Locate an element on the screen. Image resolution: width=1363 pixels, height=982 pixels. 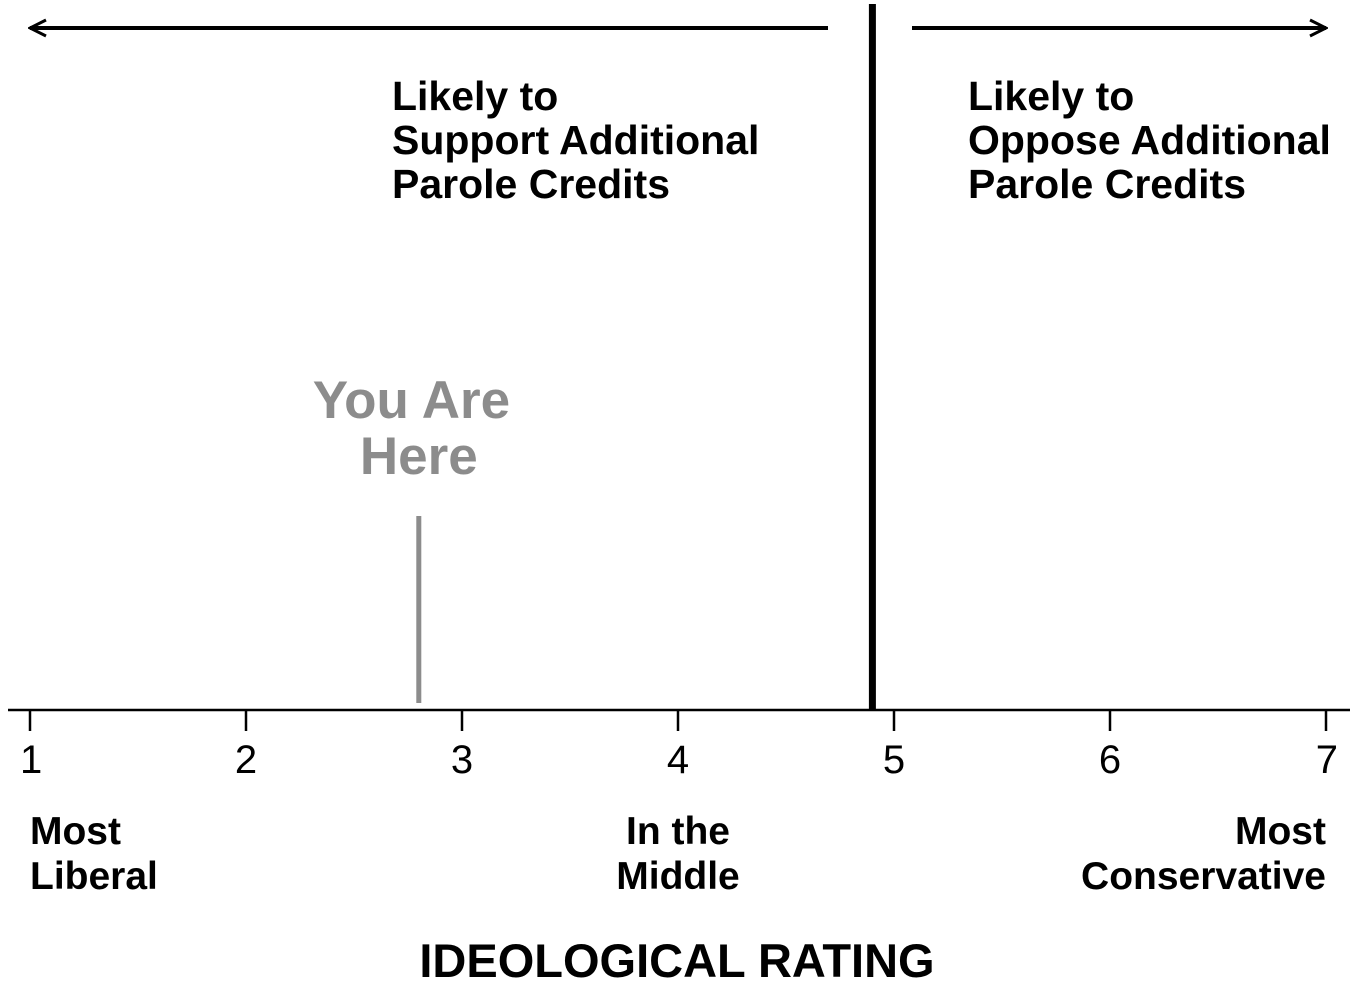
support-region-line-3: Parole Credits is located at coordinates (531, 184).